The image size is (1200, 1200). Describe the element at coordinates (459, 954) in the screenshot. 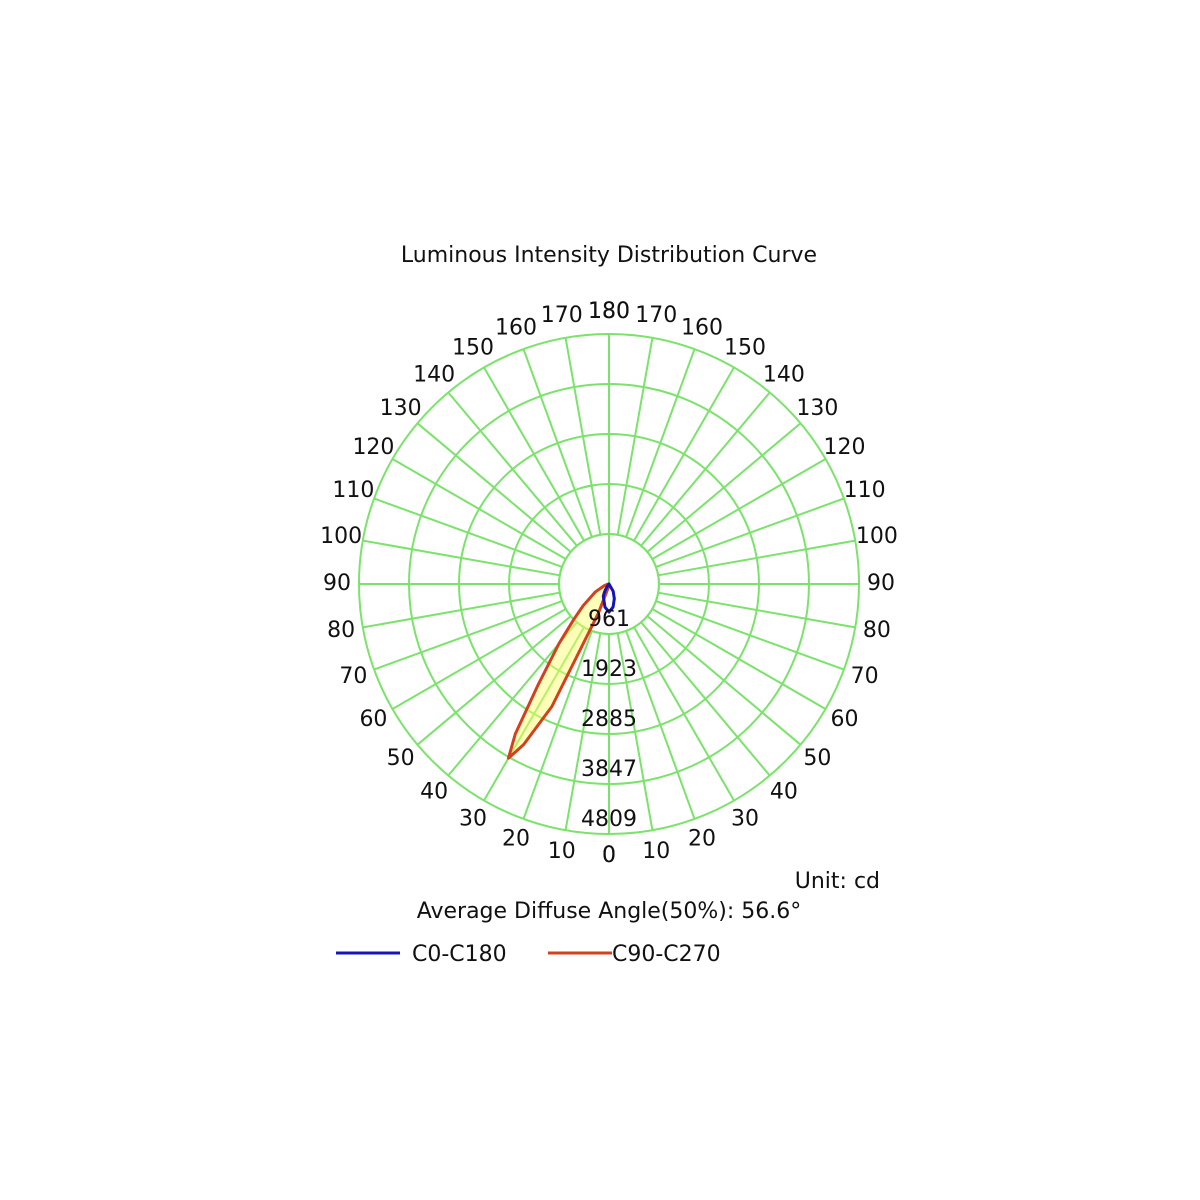

I see `legend-label: C0-C180` at that location.